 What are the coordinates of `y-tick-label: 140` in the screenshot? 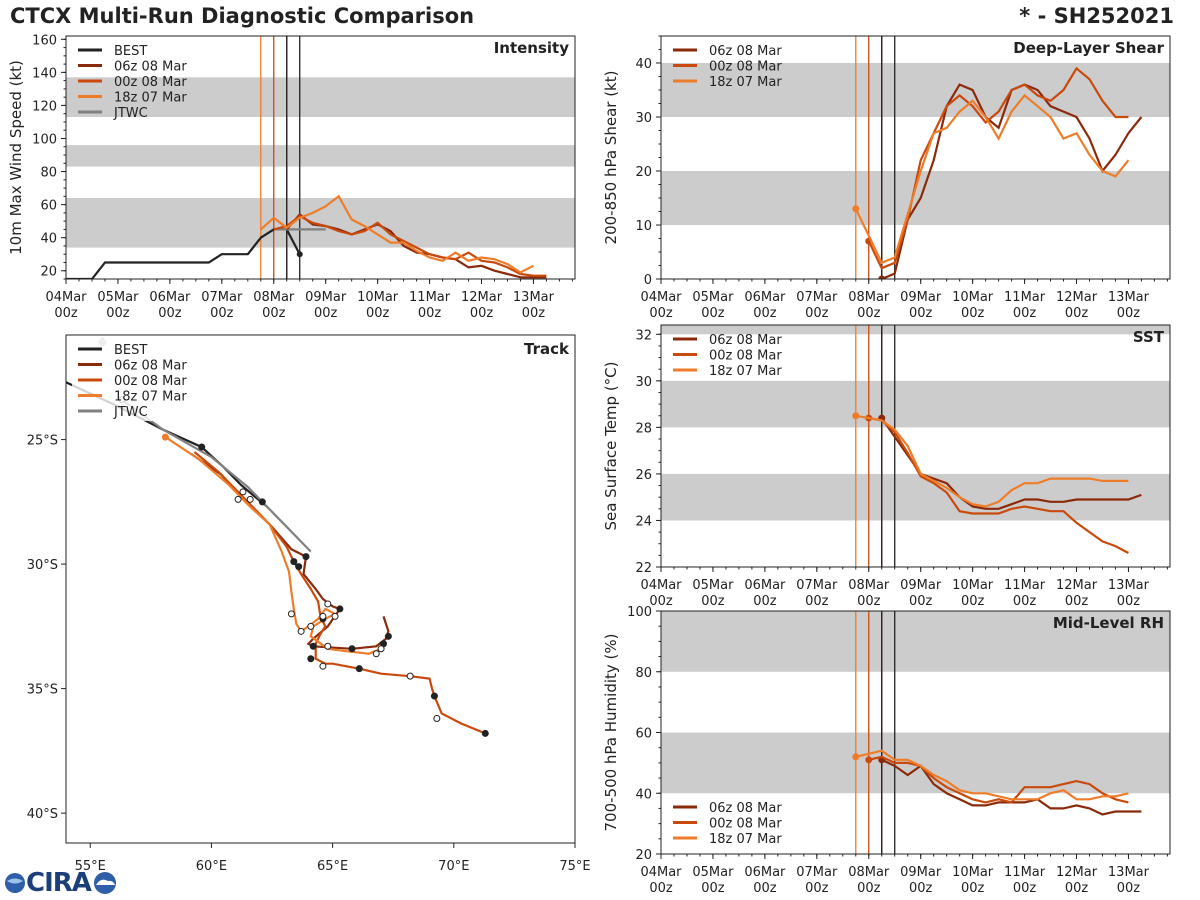 It's located at (44, 73).